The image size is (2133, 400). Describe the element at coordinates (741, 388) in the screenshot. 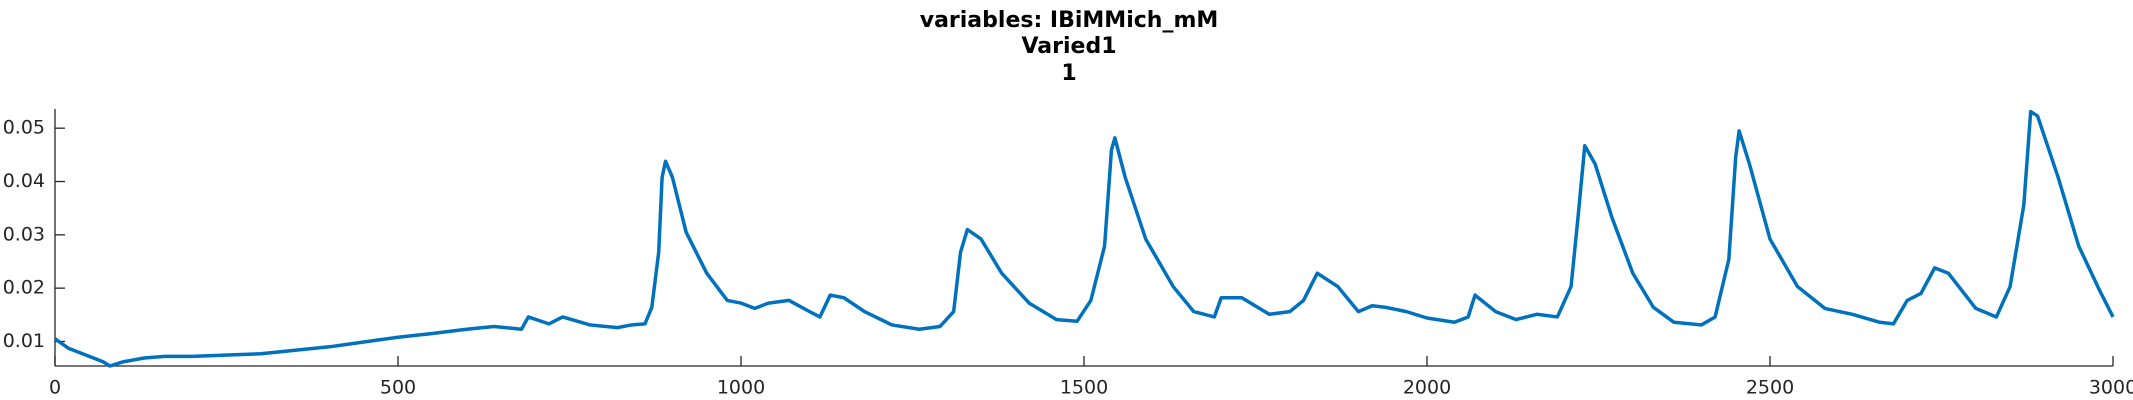

I see `x-tick-label: 1000` at that location.